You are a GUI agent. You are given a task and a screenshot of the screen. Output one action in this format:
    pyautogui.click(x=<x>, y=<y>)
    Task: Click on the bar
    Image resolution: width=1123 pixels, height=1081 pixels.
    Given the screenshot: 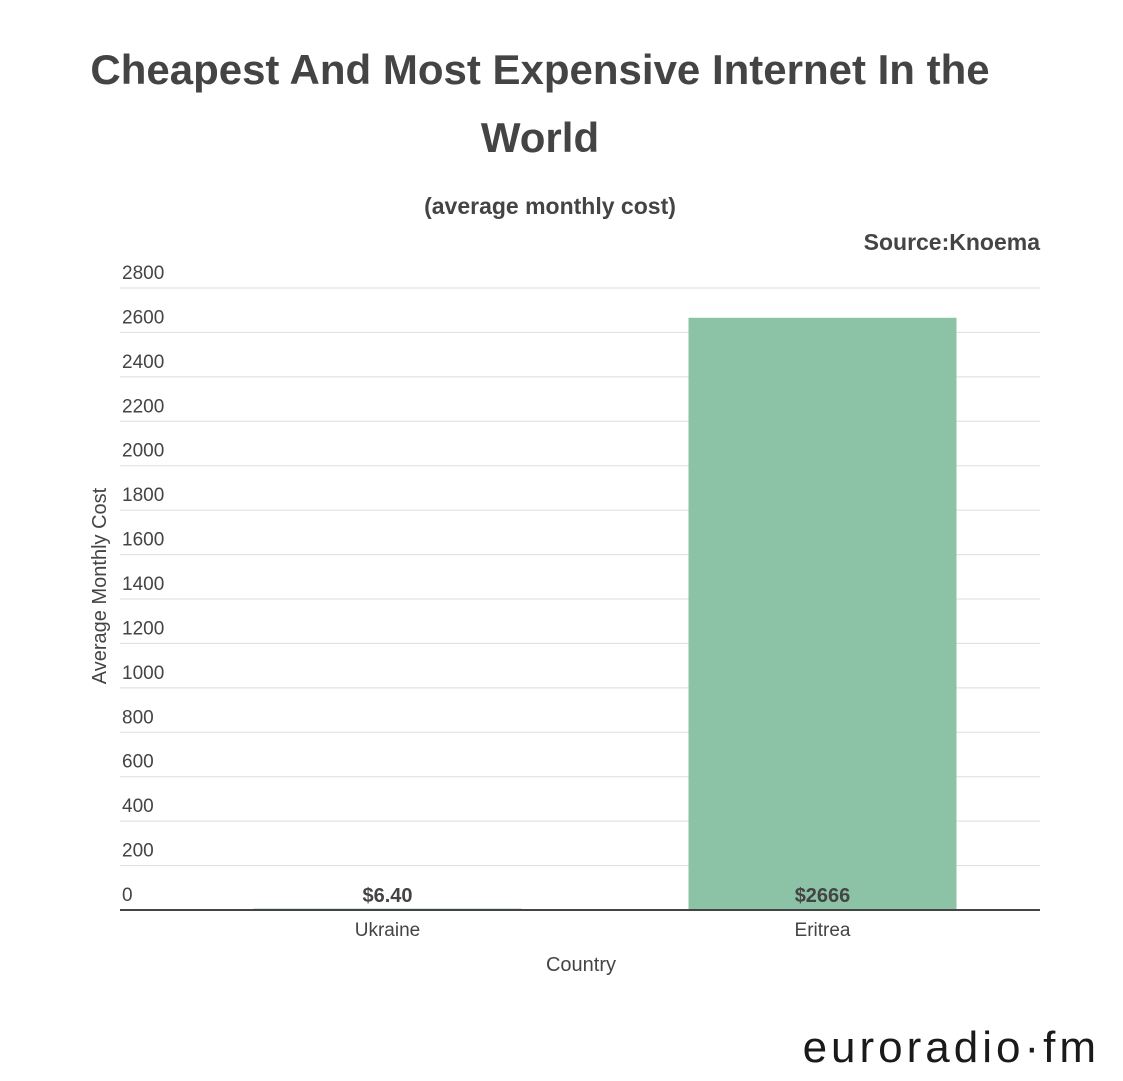 What is the action you would take?
    pyautogui.click(x=822, y=613)
    